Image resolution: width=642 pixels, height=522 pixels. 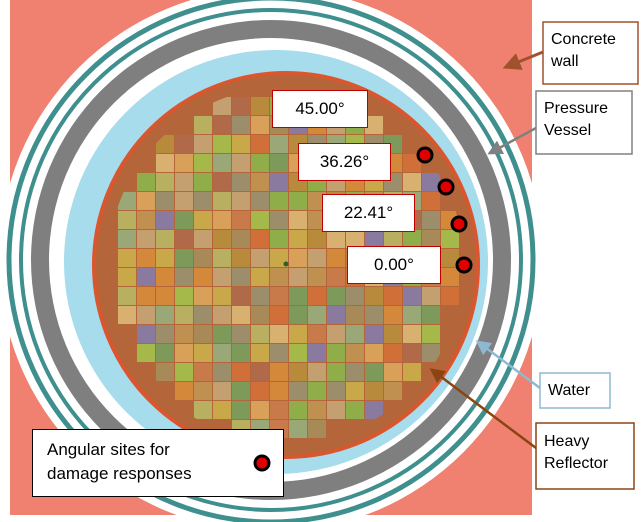 I want to click on vessel-label-line2: Vessel, so click(x=568, y=130).